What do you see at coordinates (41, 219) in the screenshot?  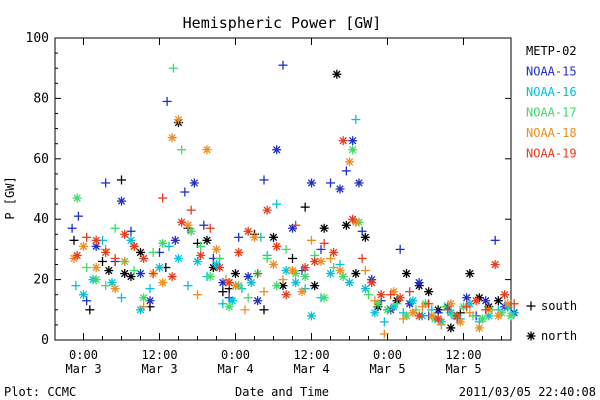 I see `y-tick-label: 40` at bounding box center [41, 219].